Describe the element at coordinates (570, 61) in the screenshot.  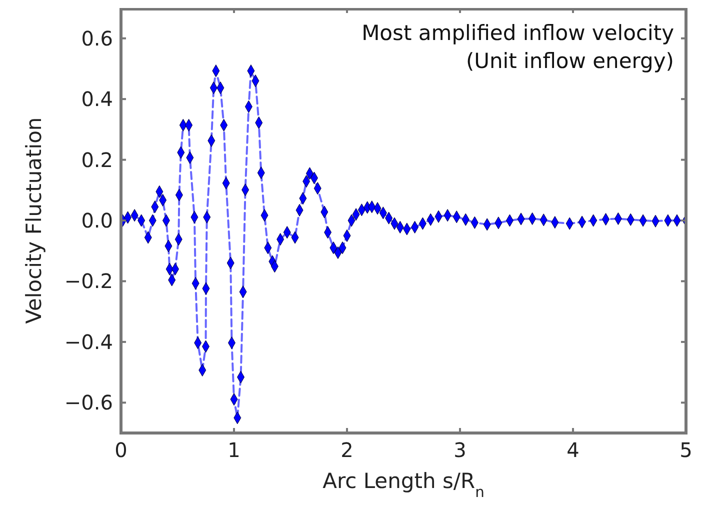
I see `text: (Unit inflow energy)` at that location.